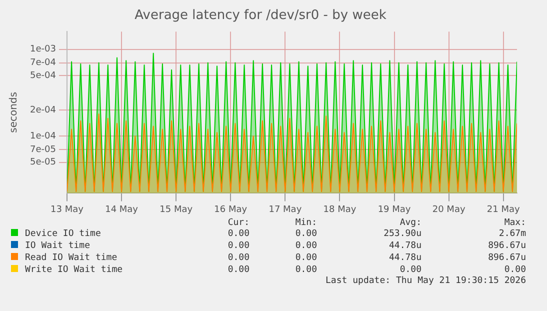 The height and width of the screenshot is (311, 547). What do you see at coordinates (74, 270) in the screenshot?
I see `legend-label: Write IO Wait time` at bounding box center [74, 270].